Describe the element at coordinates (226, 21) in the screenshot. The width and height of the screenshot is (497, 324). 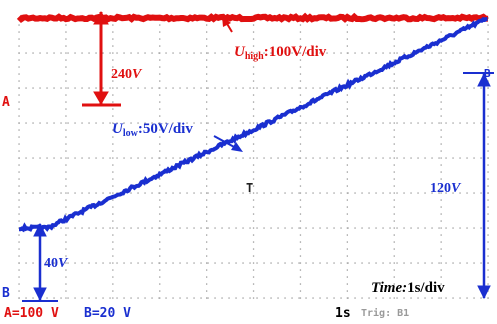
I see `u-high-pointer-head` at that location.